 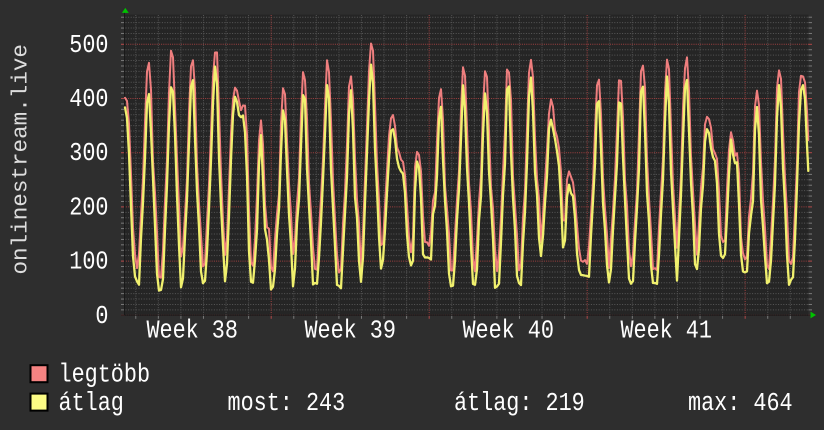 What do you see at coordinates (88, 45) in the screenshot?
I see `svg-text: 500` at bounding box center [88, 45].